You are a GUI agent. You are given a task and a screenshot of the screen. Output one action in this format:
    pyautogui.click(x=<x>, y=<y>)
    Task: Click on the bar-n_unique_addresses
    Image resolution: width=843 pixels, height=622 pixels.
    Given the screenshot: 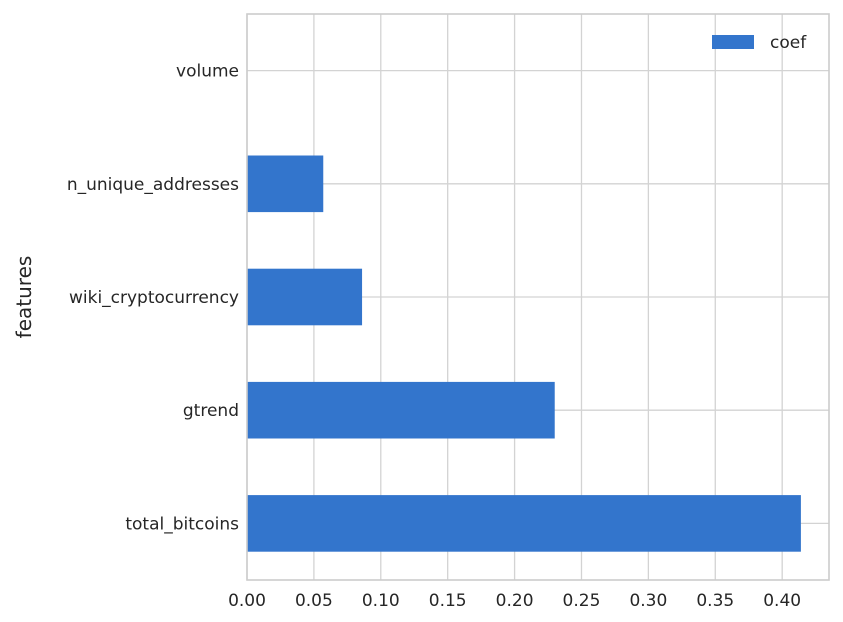 What is the action you would take?
    pyautogui.click(x=285, y=184)
    